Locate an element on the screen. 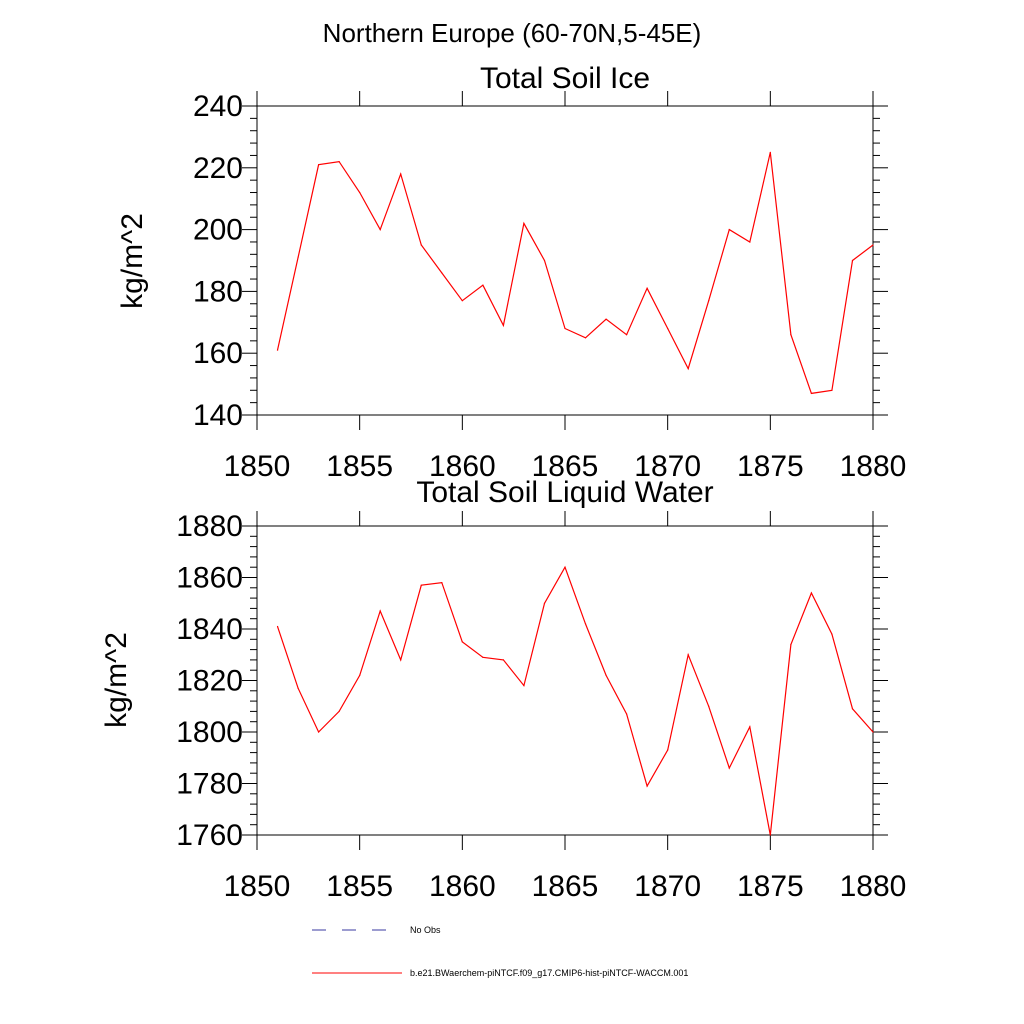  y-tick-label: 1860 is located at coordinates (209, 578).